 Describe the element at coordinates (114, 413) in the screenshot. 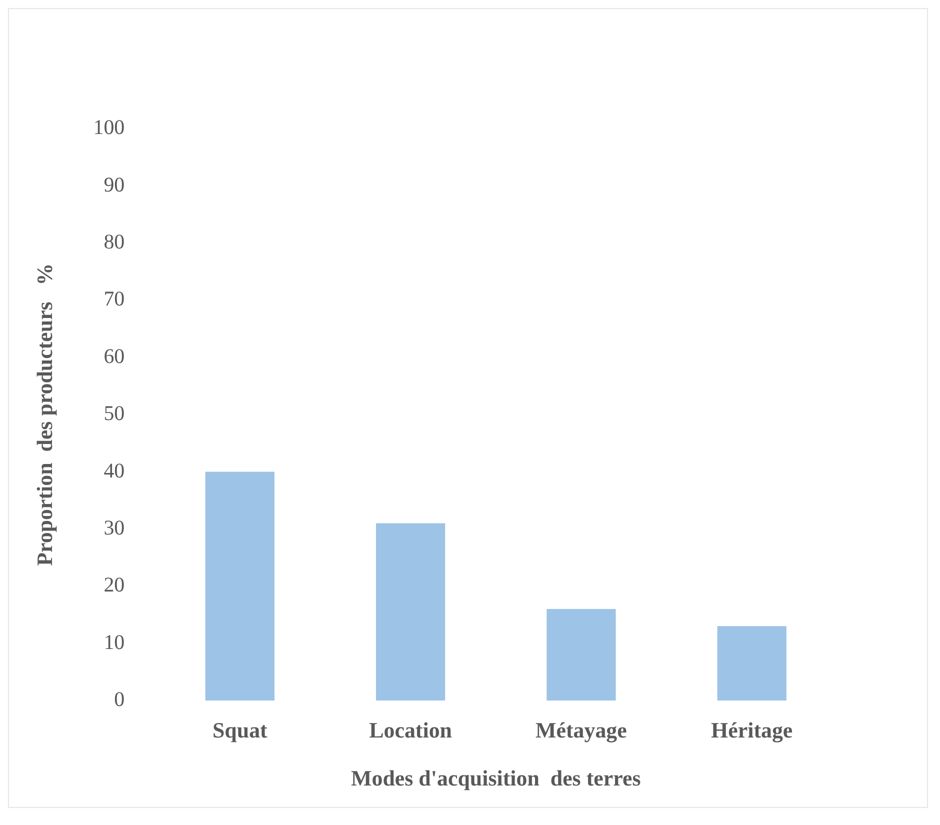

I see `y-tick-label: 50` at that location.